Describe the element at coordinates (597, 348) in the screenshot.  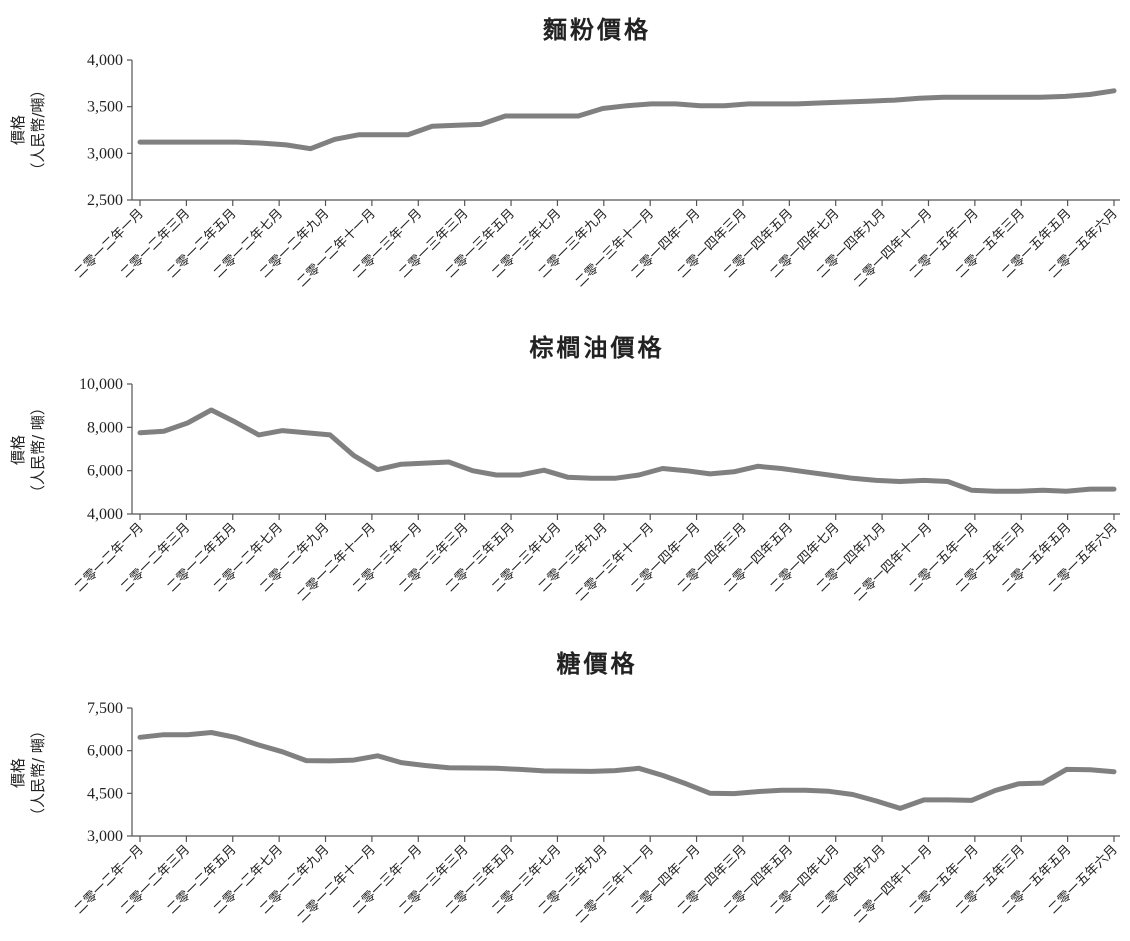
I see `chart-title: 棕櫚油價格` at that location.